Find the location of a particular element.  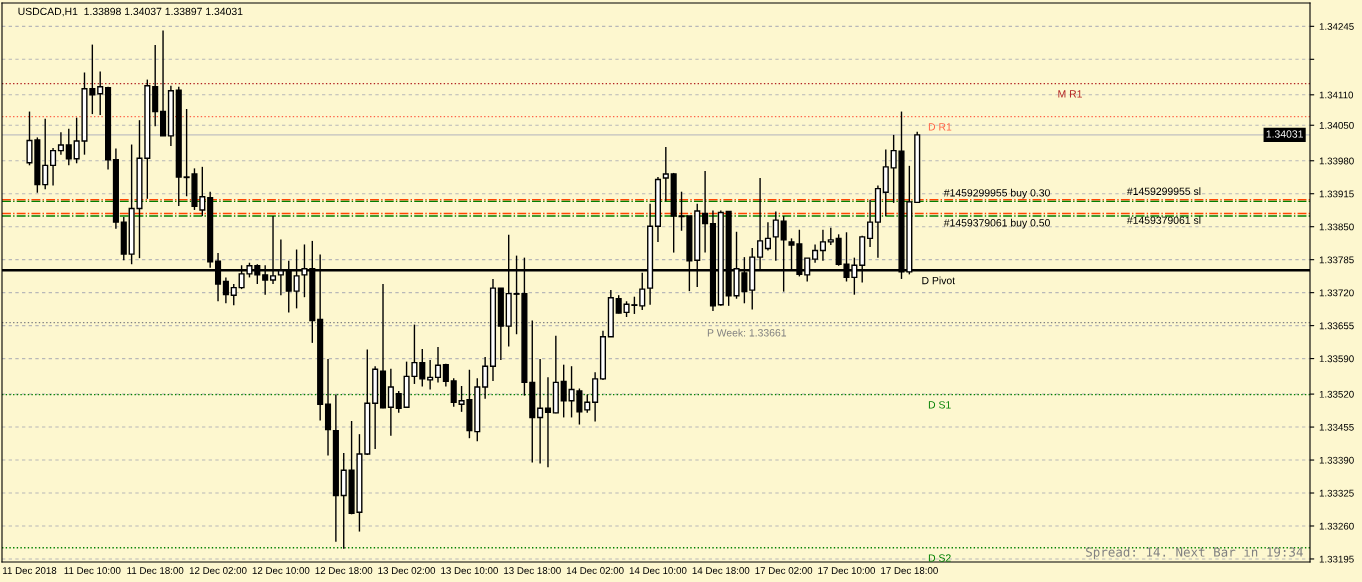

x-tick-label: 12 Dec 18:00 is located at coordinates (344, 570).